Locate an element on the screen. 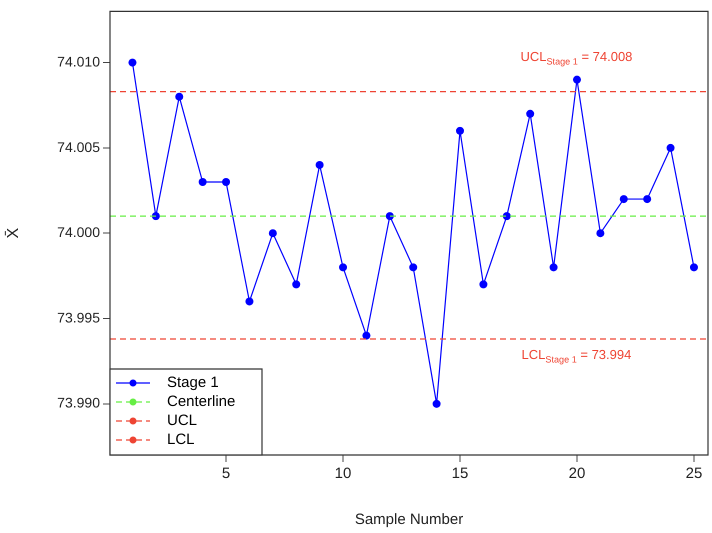  y-tick-label: 74.005 is located at coordinates (78, 146).